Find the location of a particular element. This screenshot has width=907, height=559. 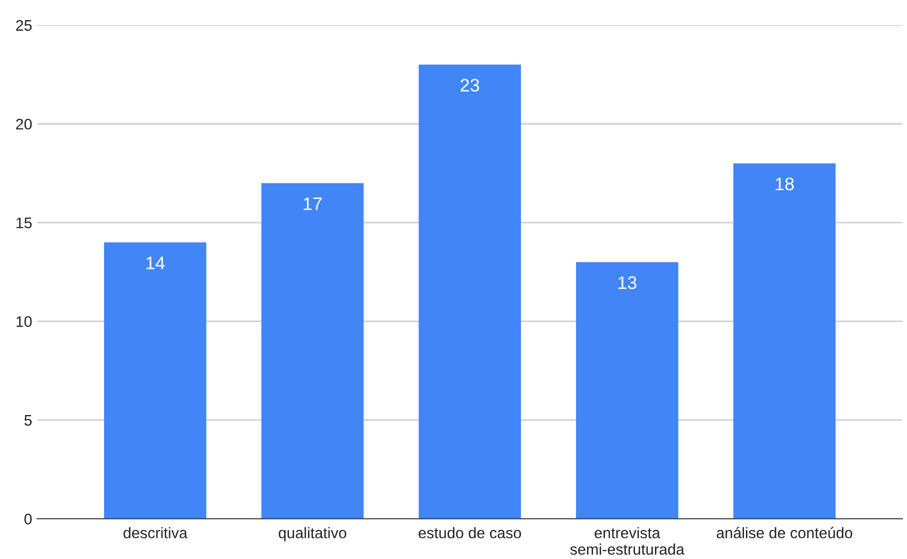

y-tick-label: 0 is located at coordinates (28, 519).